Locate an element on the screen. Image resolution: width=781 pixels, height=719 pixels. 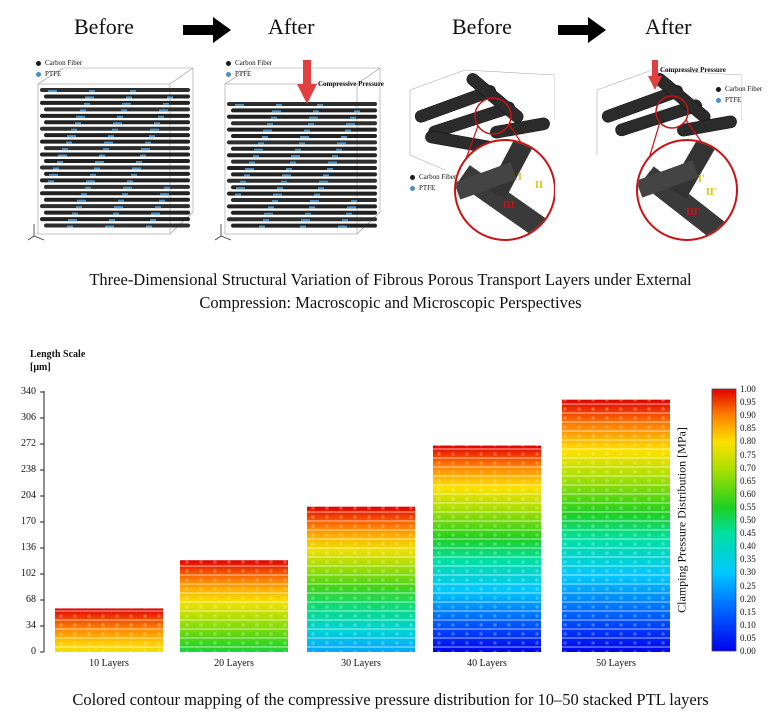
colorbar-tick-label: 0.85 is located at coordinates (748, 428).